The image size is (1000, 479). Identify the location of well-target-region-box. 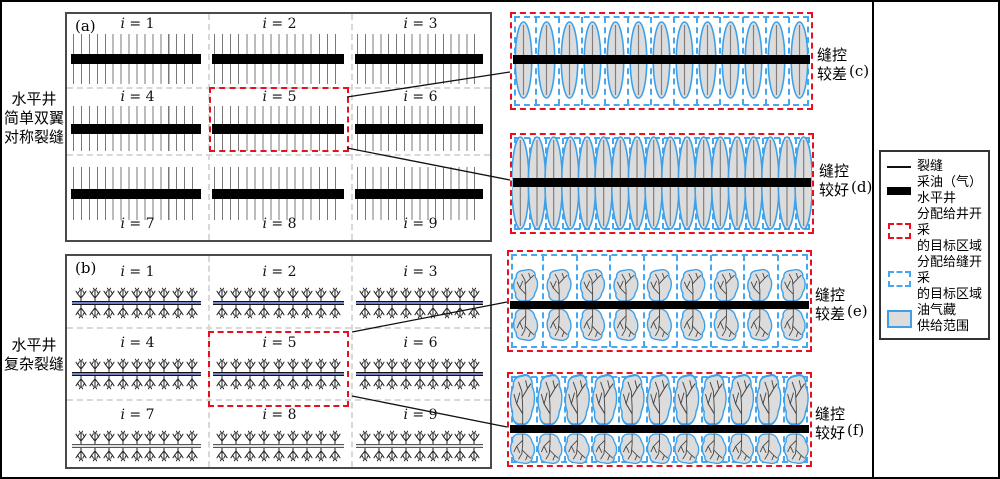
(279, 119).